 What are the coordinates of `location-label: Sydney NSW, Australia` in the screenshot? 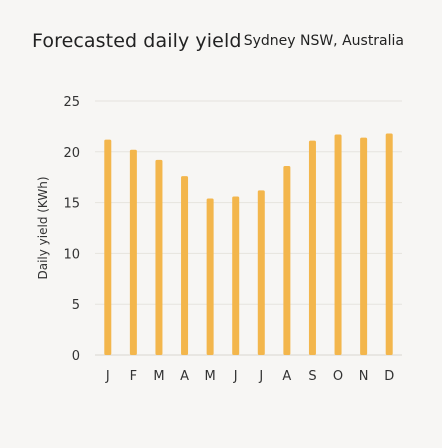 It's located at (323, 41).